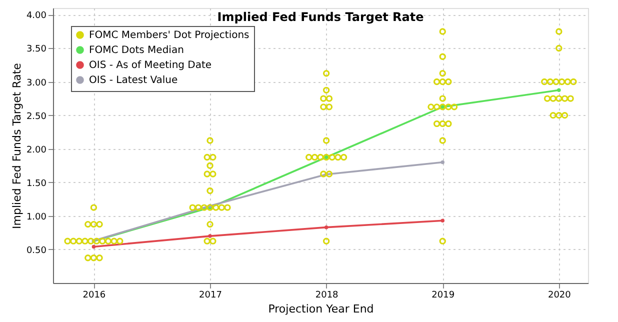 The height and width of the screenshot is (322, 618). What do you see at coordinates (327, 295) in the screenshot?
I see `x-tick-label: 2018` at bounding box center [327, 295].